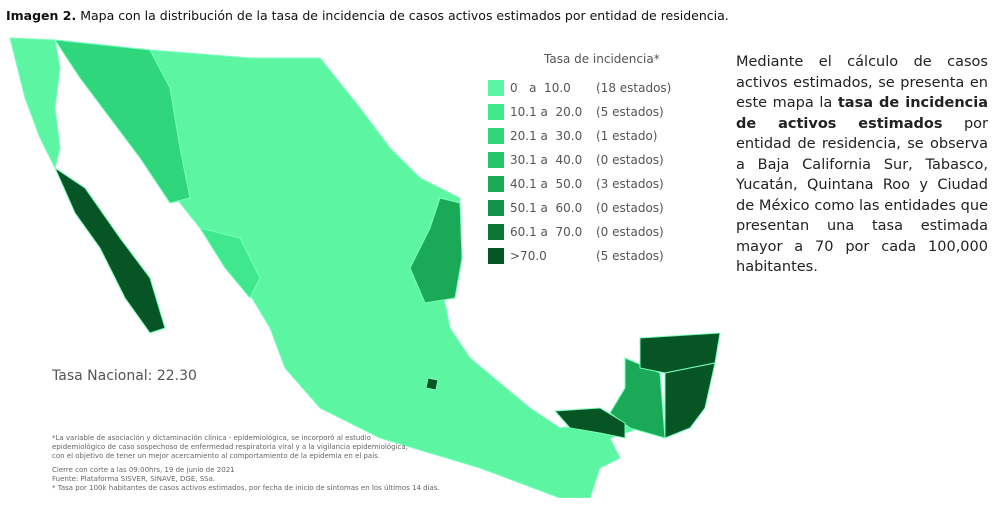 The width and height of the screenshot is (1000, 520). What do you see at coordinates (579, 256) in the screenshot?
I see `legend-item: >70.0 (5 estados)` at bounding box center [579, 256].